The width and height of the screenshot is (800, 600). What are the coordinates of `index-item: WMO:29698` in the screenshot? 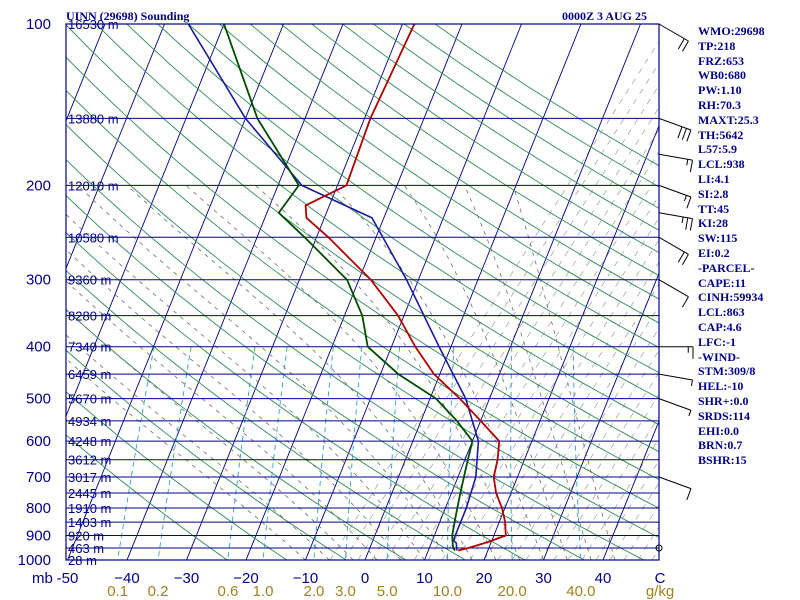 It's located at (731, 31).